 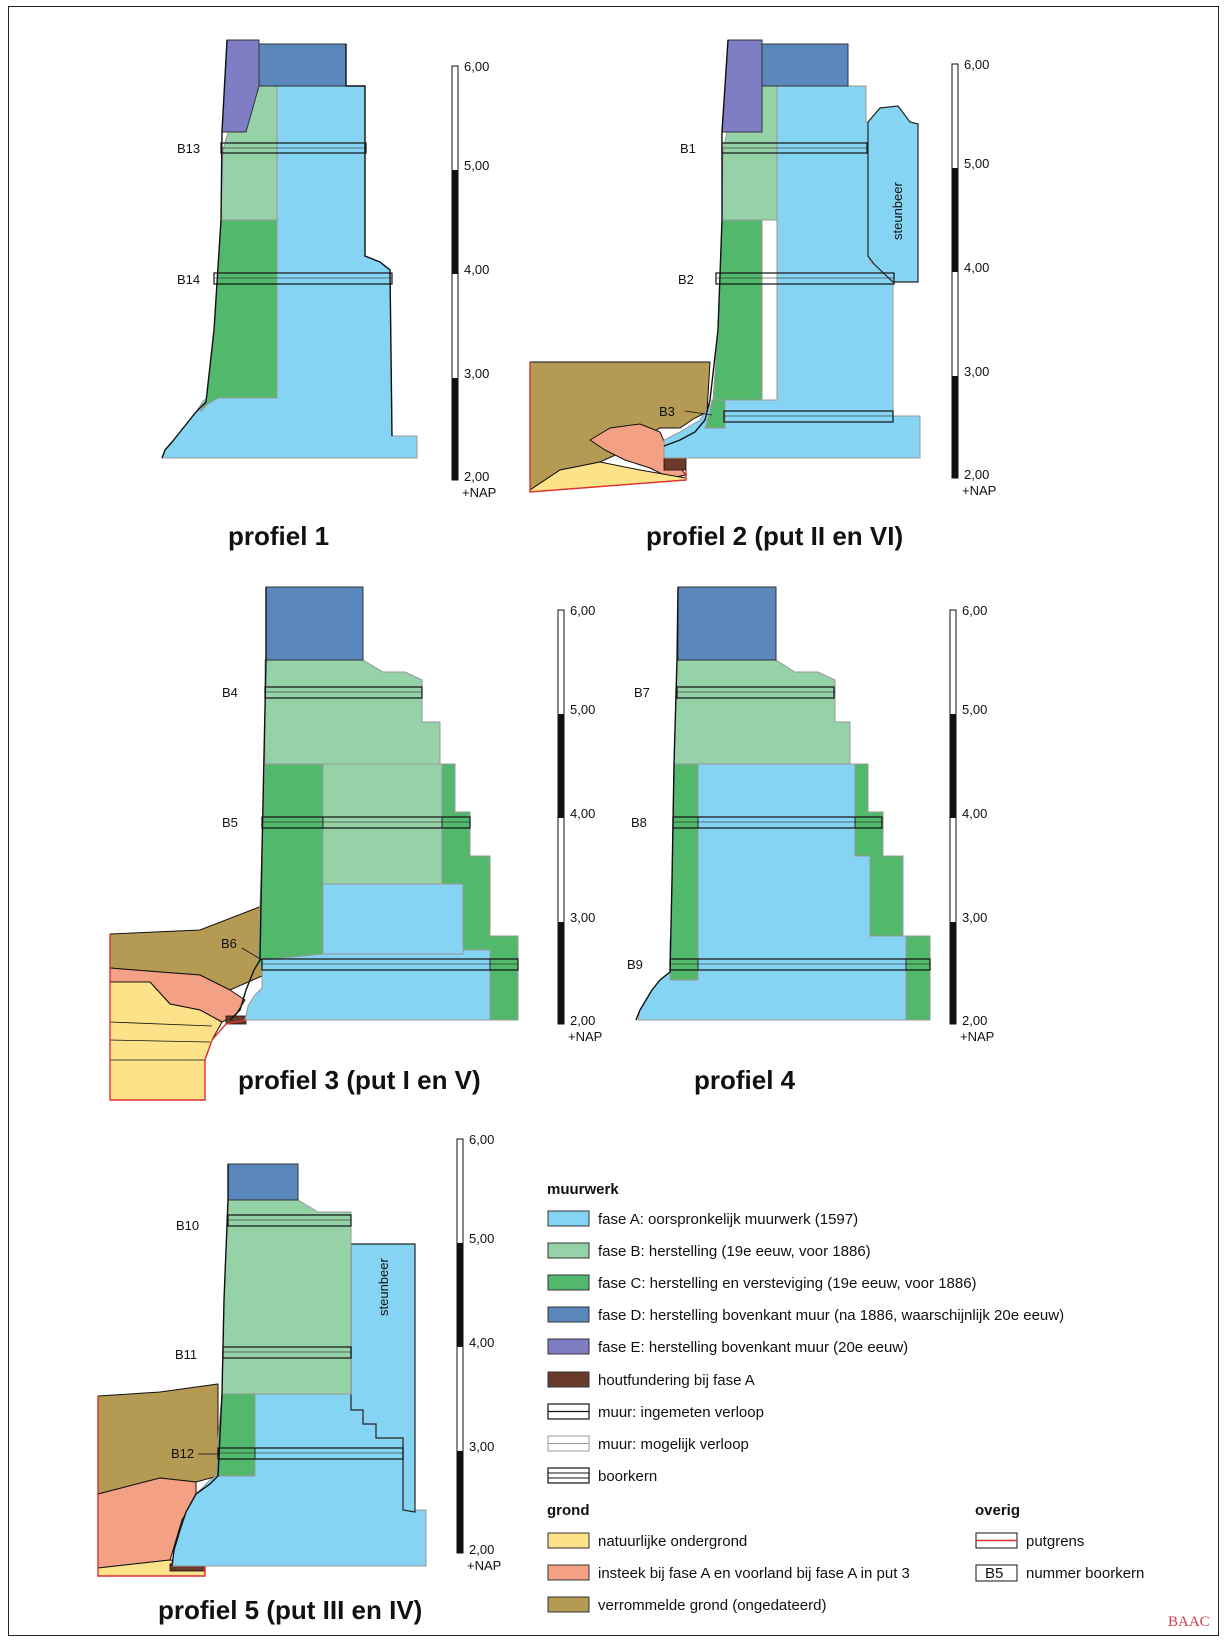 What do you see at coordinates (755, 692) in the screenshot?
I see `profile-4-core-b7` at bounding box center [755, 692].